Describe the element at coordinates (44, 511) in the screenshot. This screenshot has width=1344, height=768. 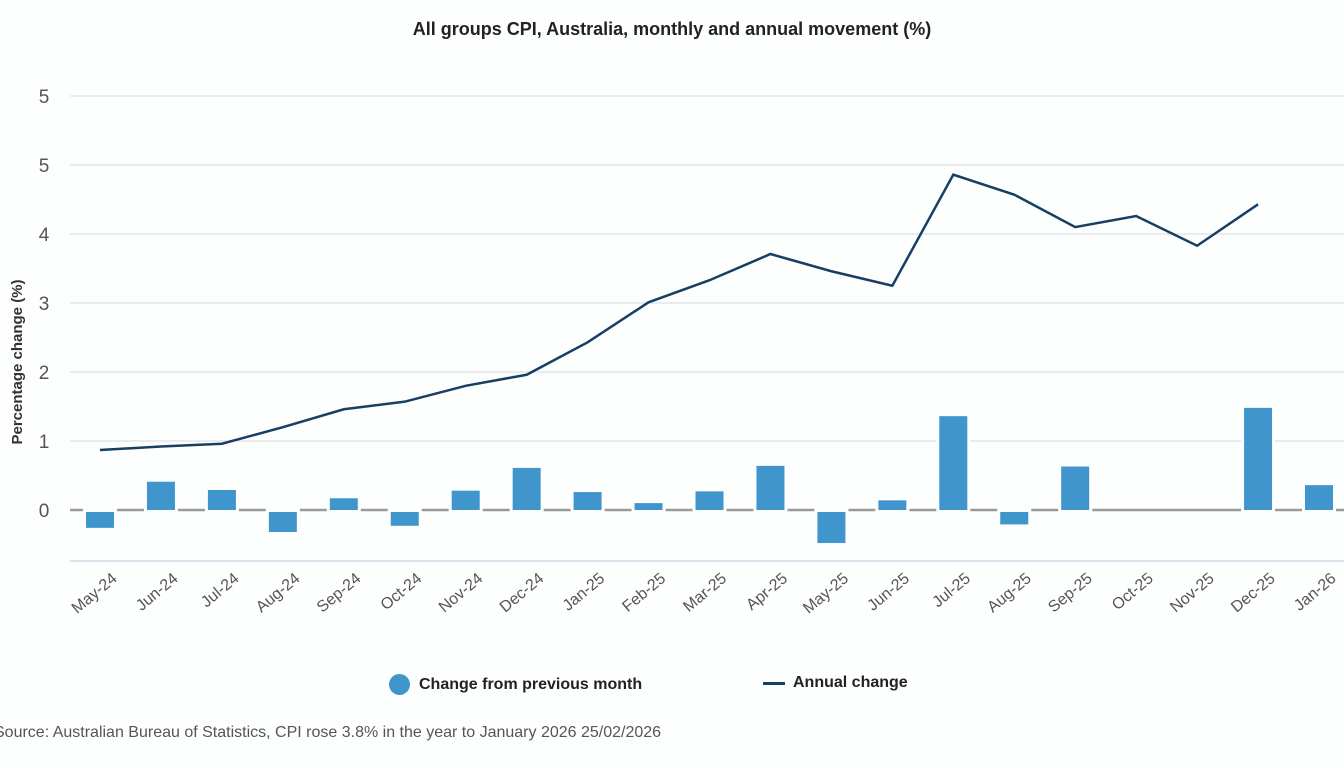
I see `y-tick-label: 0` at that location.